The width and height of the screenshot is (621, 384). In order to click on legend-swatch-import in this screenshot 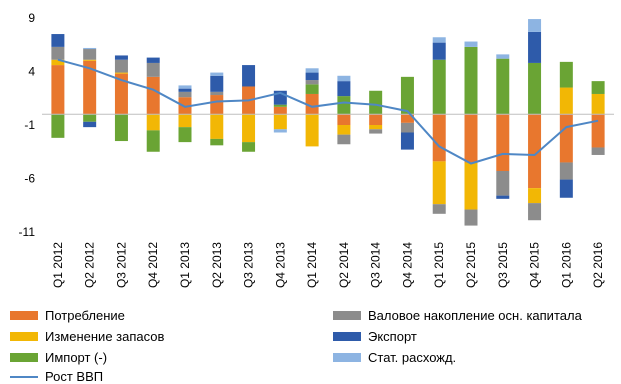, I will do `click(24, 357)`.